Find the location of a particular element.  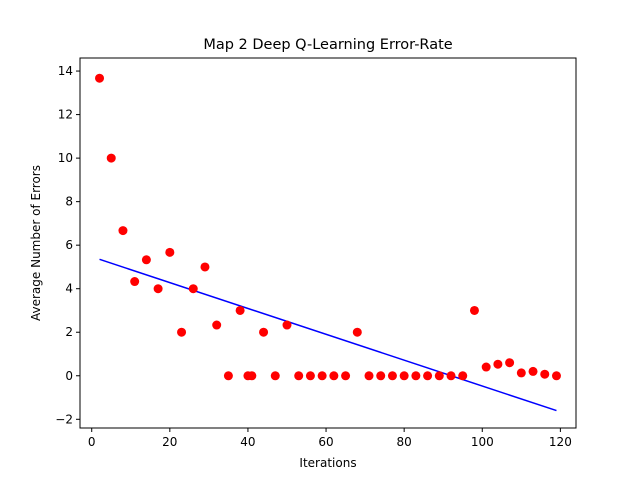

x-axis-label: Iterations is located at coordinates (327, 463).